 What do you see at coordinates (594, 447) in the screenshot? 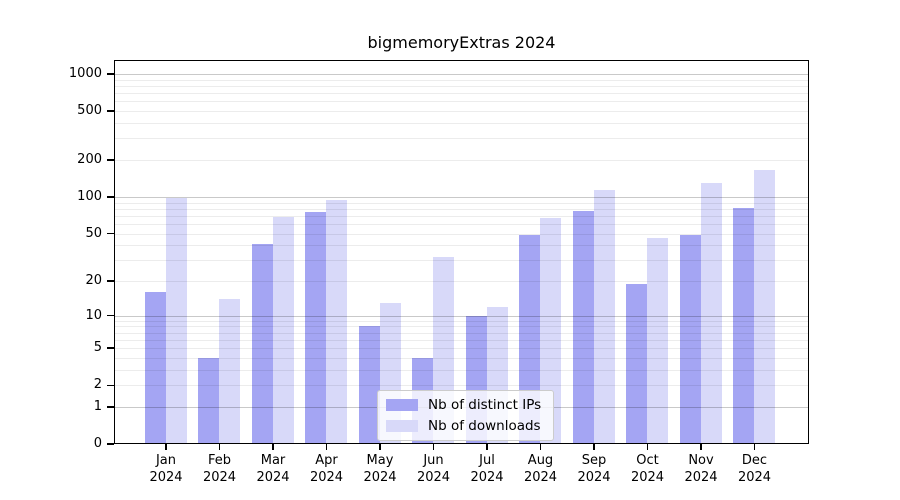
I see `x-tick-mark-sep` at bounding box center [594, 447].